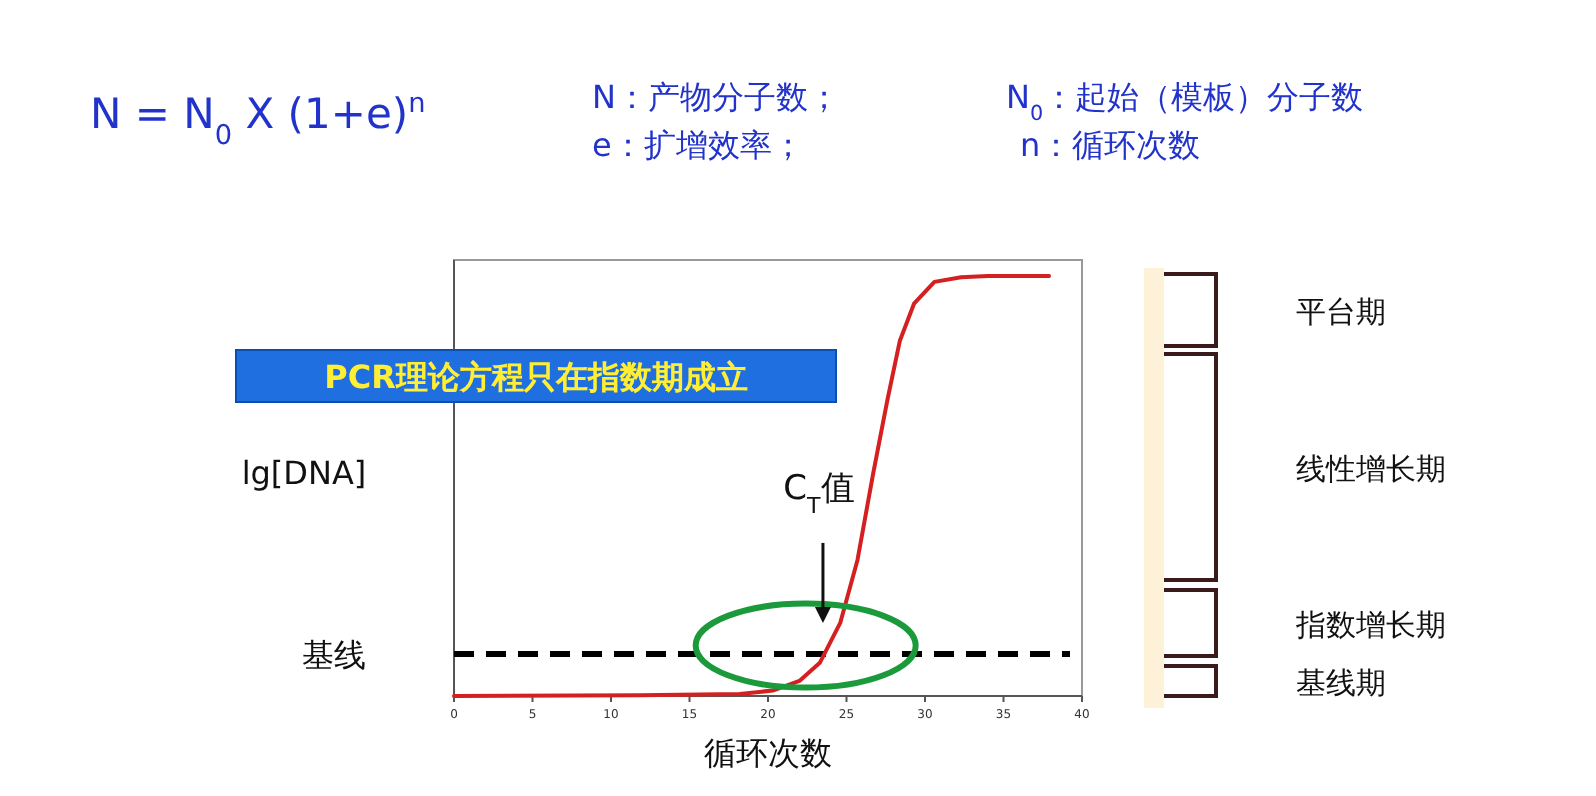 The height and width of the screenshot is (796, 1596). I want to click on text: e：扩增效率；, so click(698, 145).